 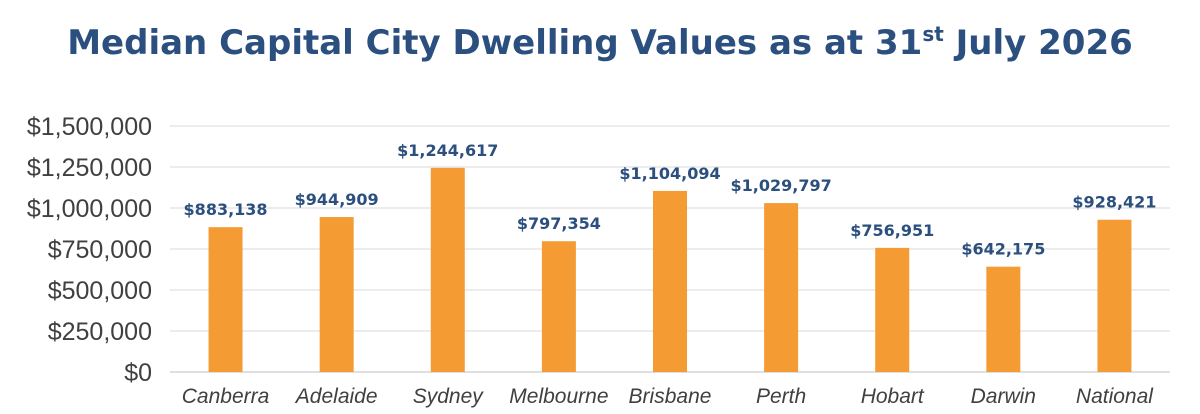 What do you see at coordinates (336, 294) in the screenshot?
I see `bar-adelaide` at bounding box center [336, 294].